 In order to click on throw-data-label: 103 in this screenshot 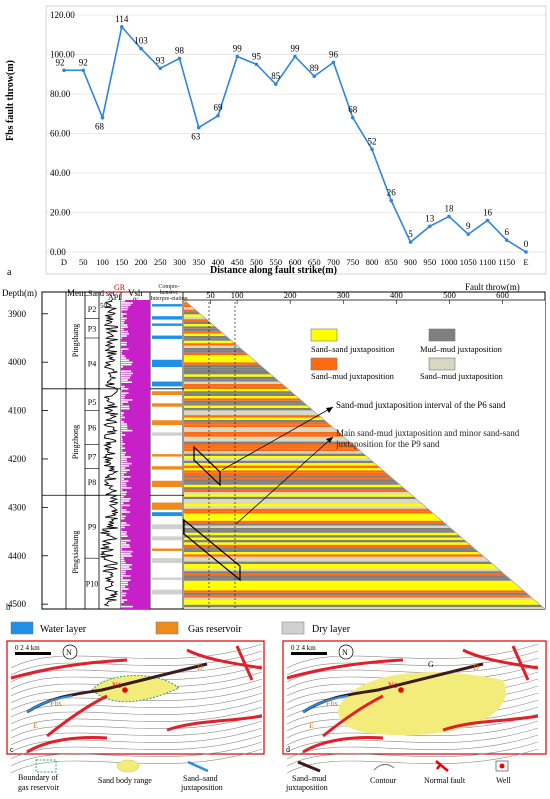, I will do `click(141, 41)`.